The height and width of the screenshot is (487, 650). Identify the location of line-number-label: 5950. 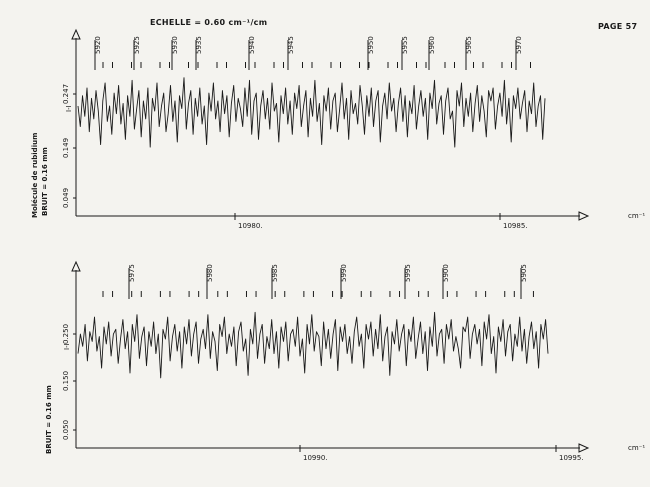
(371, 45).